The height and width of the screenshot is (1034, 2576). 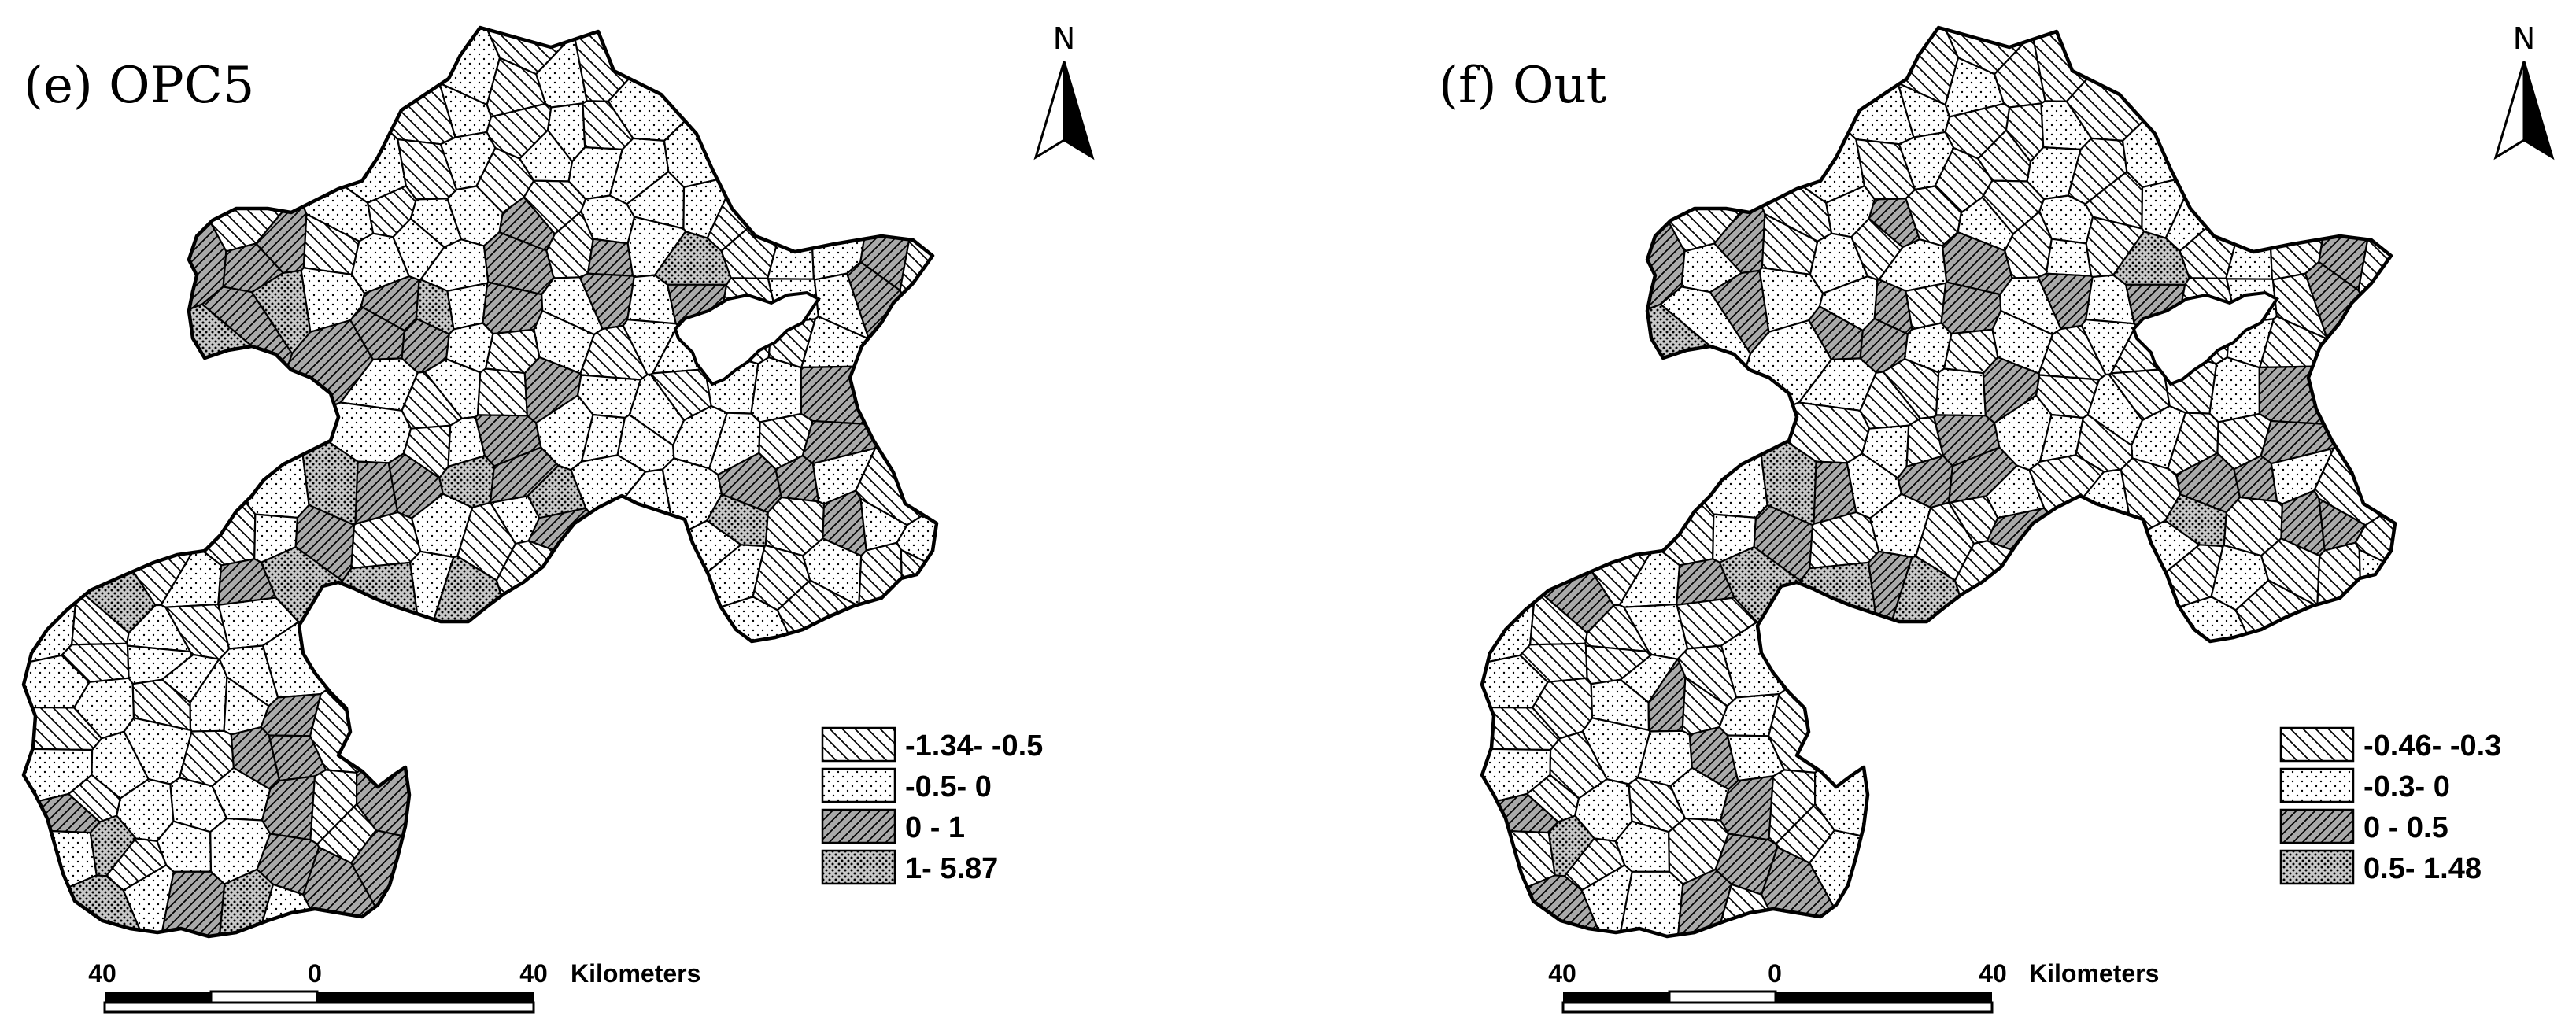 I want to click on legend-label: 0.5- 1.48, so click(x=2422, y=868).